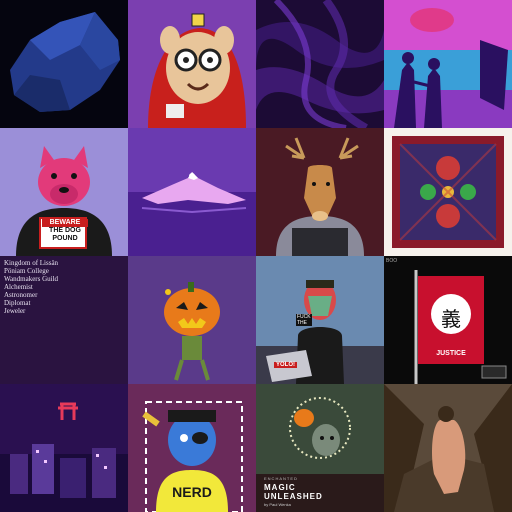 This screenshot has width=512, height=512. I want to click on purple-smoke-image, so click(320, 64).